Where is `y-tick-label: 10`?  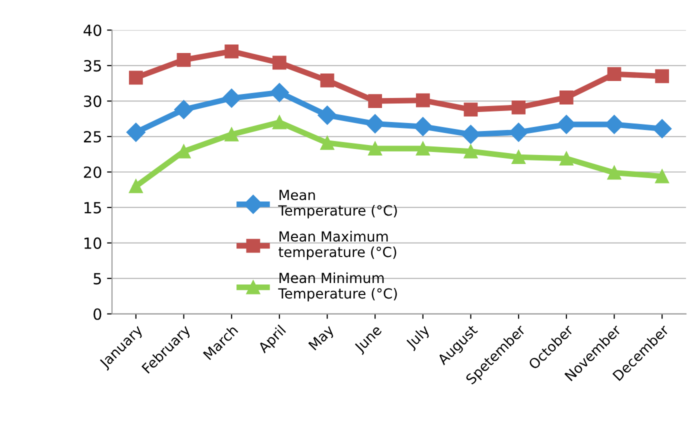
y-tick-label: 10 is located at coordinates (93, 243).